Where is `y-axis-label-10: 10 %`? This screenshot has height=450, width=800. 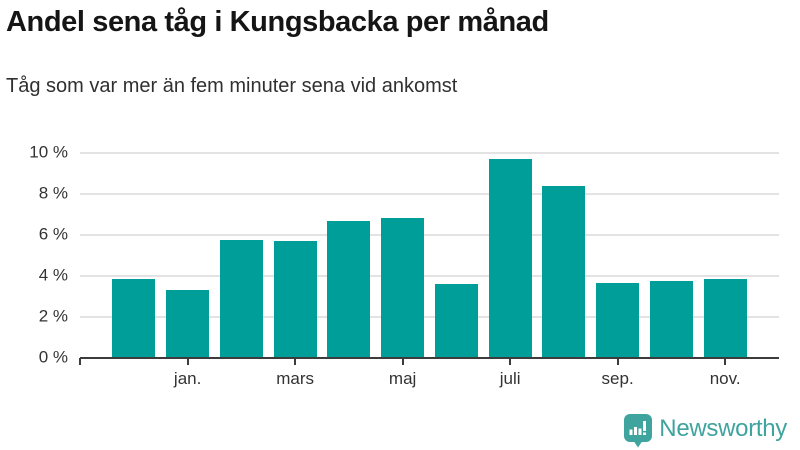
y-axis-label-10: 10 % is located at coordinates (48, 152).